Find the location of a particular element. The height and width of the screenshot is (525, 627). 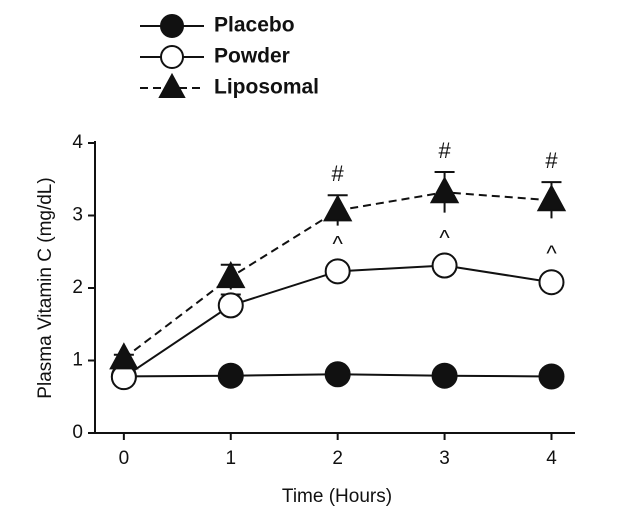

x-tick-label: 2 is located at coordinates (337, 458).